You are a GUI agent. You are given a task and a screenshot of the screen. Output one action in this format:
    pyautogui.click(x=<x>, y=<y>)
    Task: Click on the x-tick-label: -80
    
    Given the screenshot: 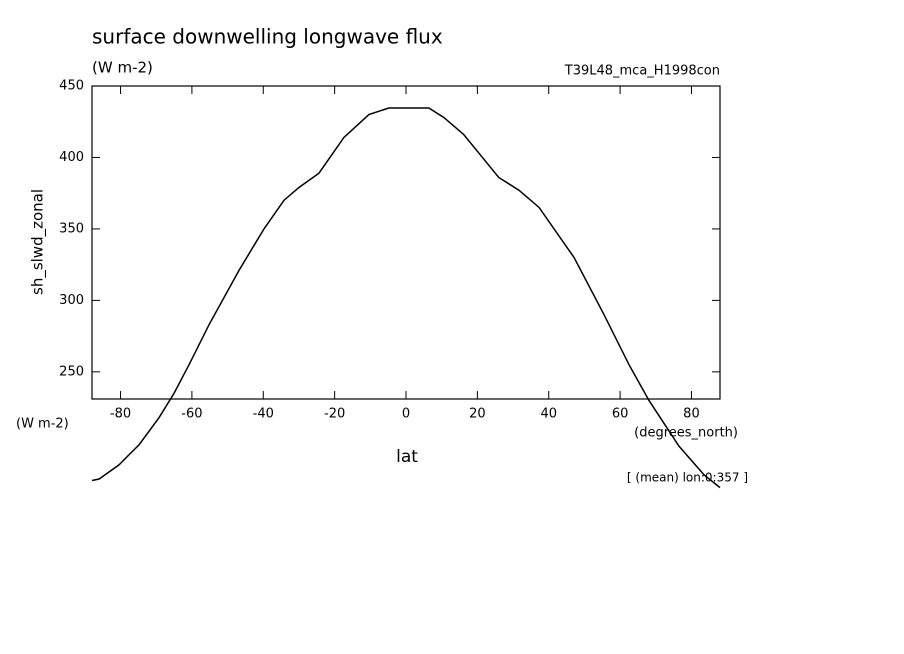 What is the action you would take?
    pyautogui.click(x=120, y=414)
    